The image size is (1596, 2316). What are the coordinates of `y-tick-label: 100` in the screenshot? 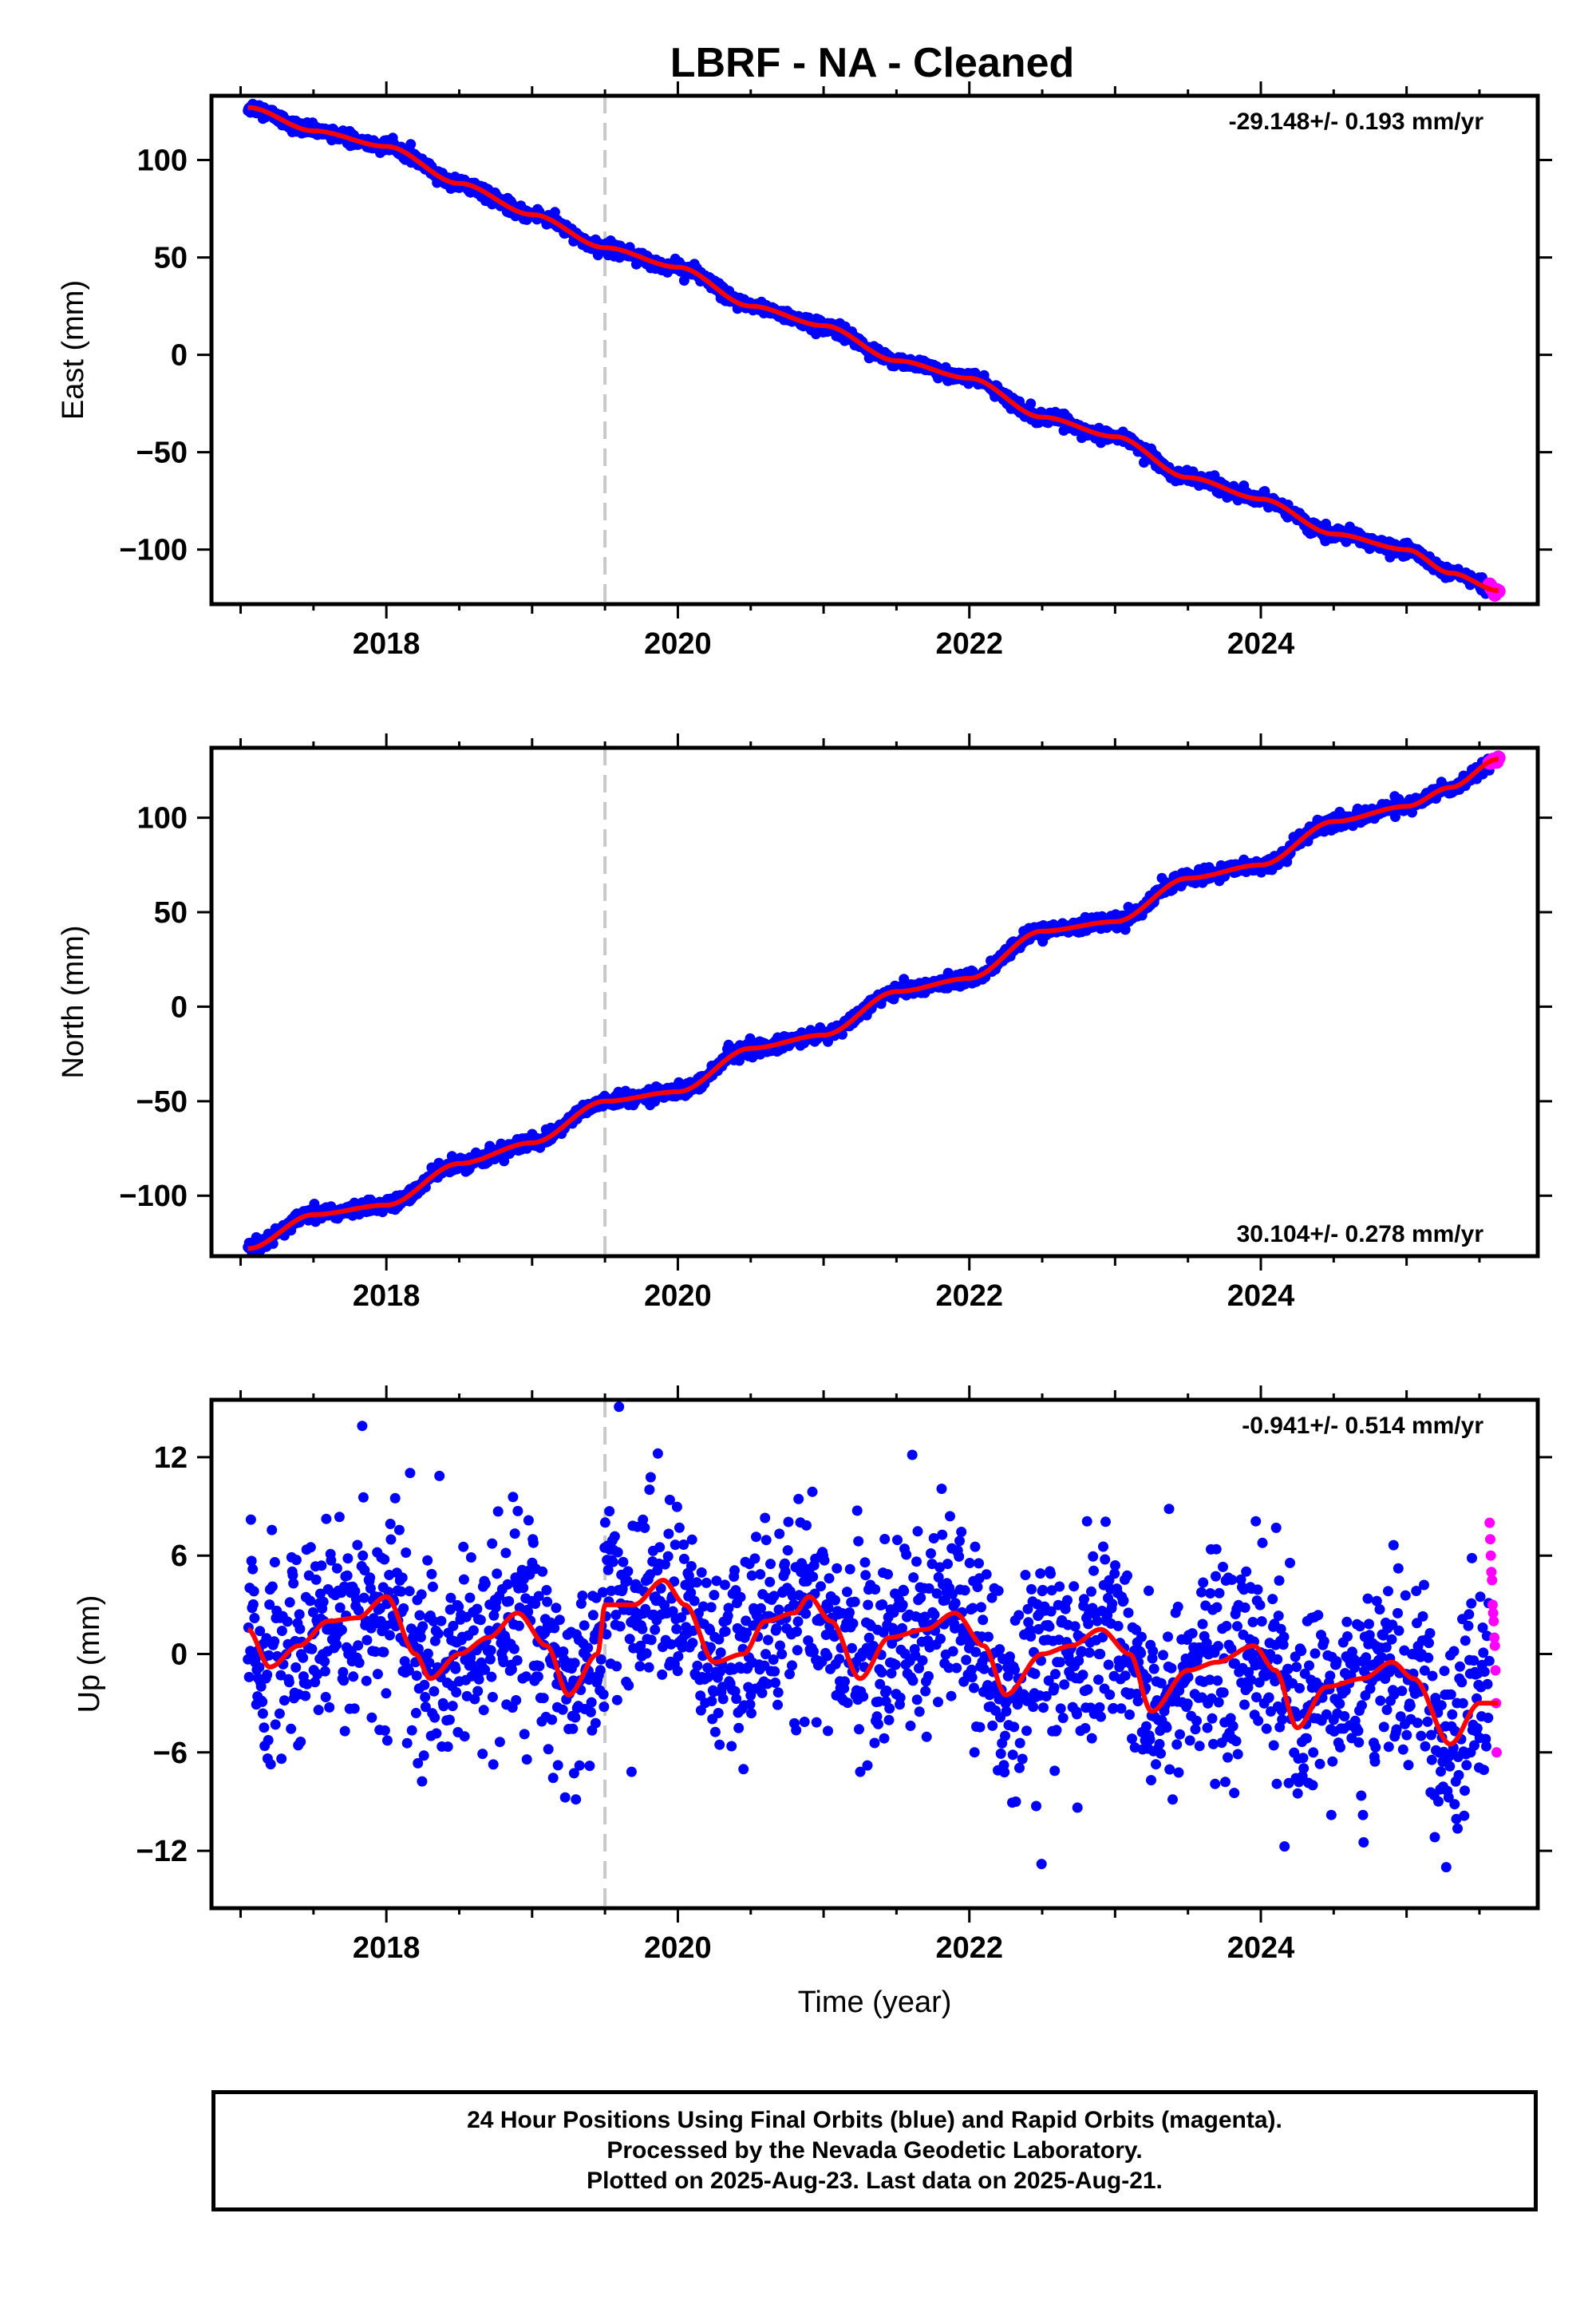 It's located at (162, 819).